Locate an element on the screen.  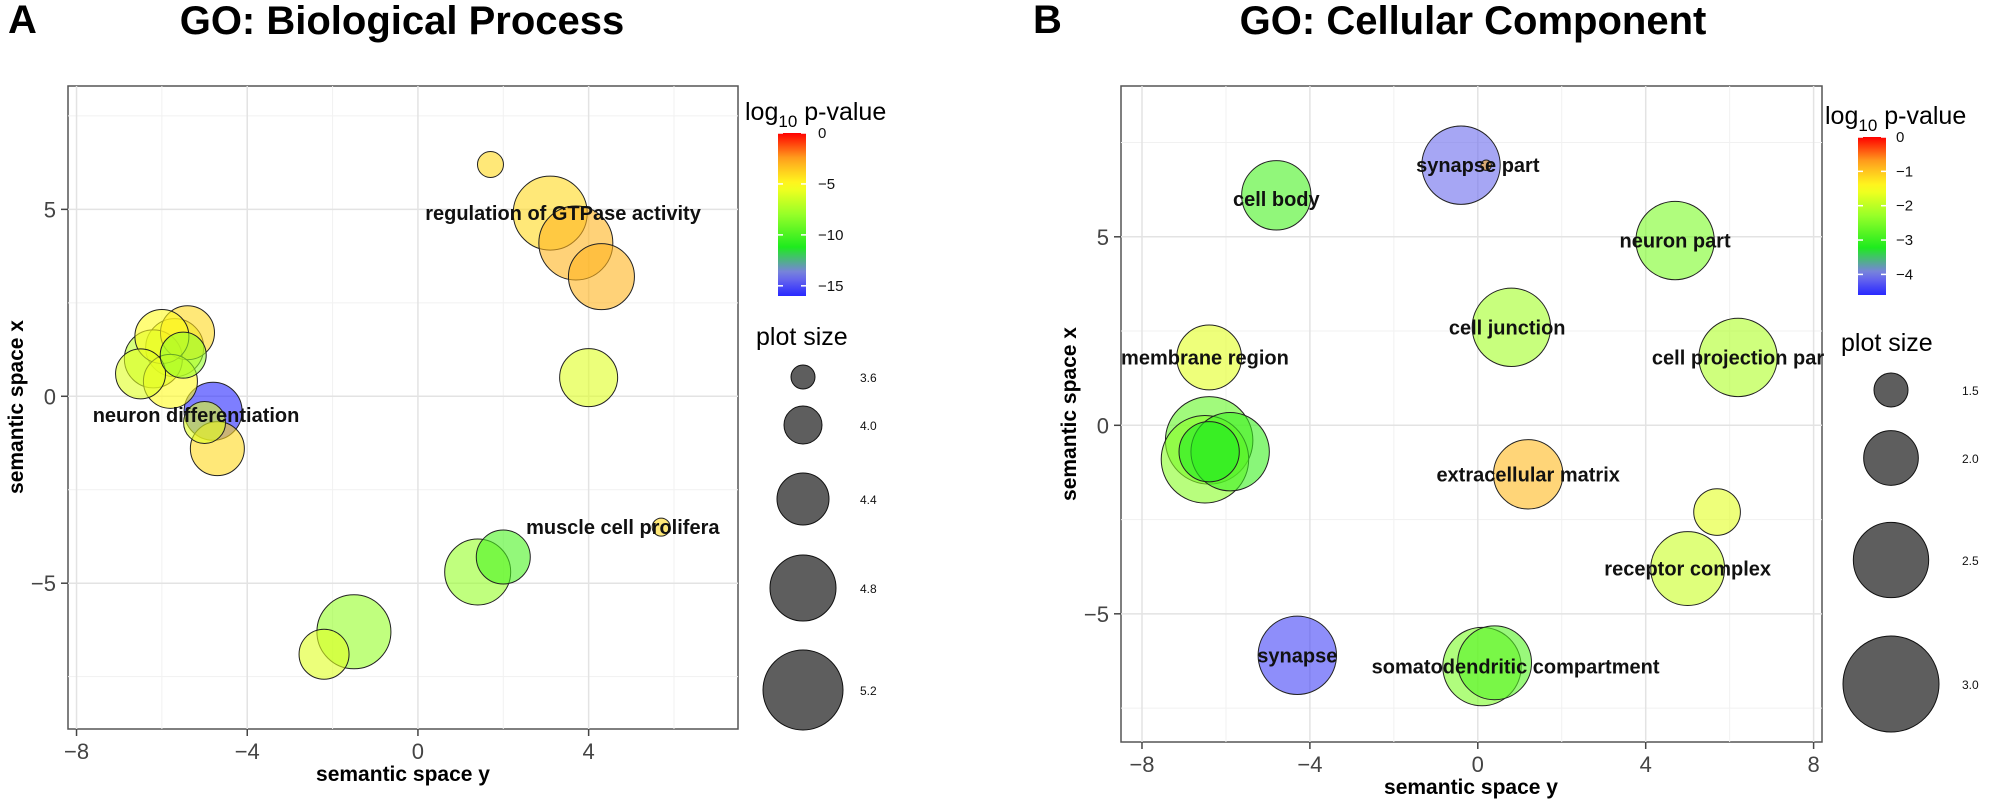
color-legend: log10 p-value 0 −1 −2 −3 −4 is located at coordinates (1895, 198).